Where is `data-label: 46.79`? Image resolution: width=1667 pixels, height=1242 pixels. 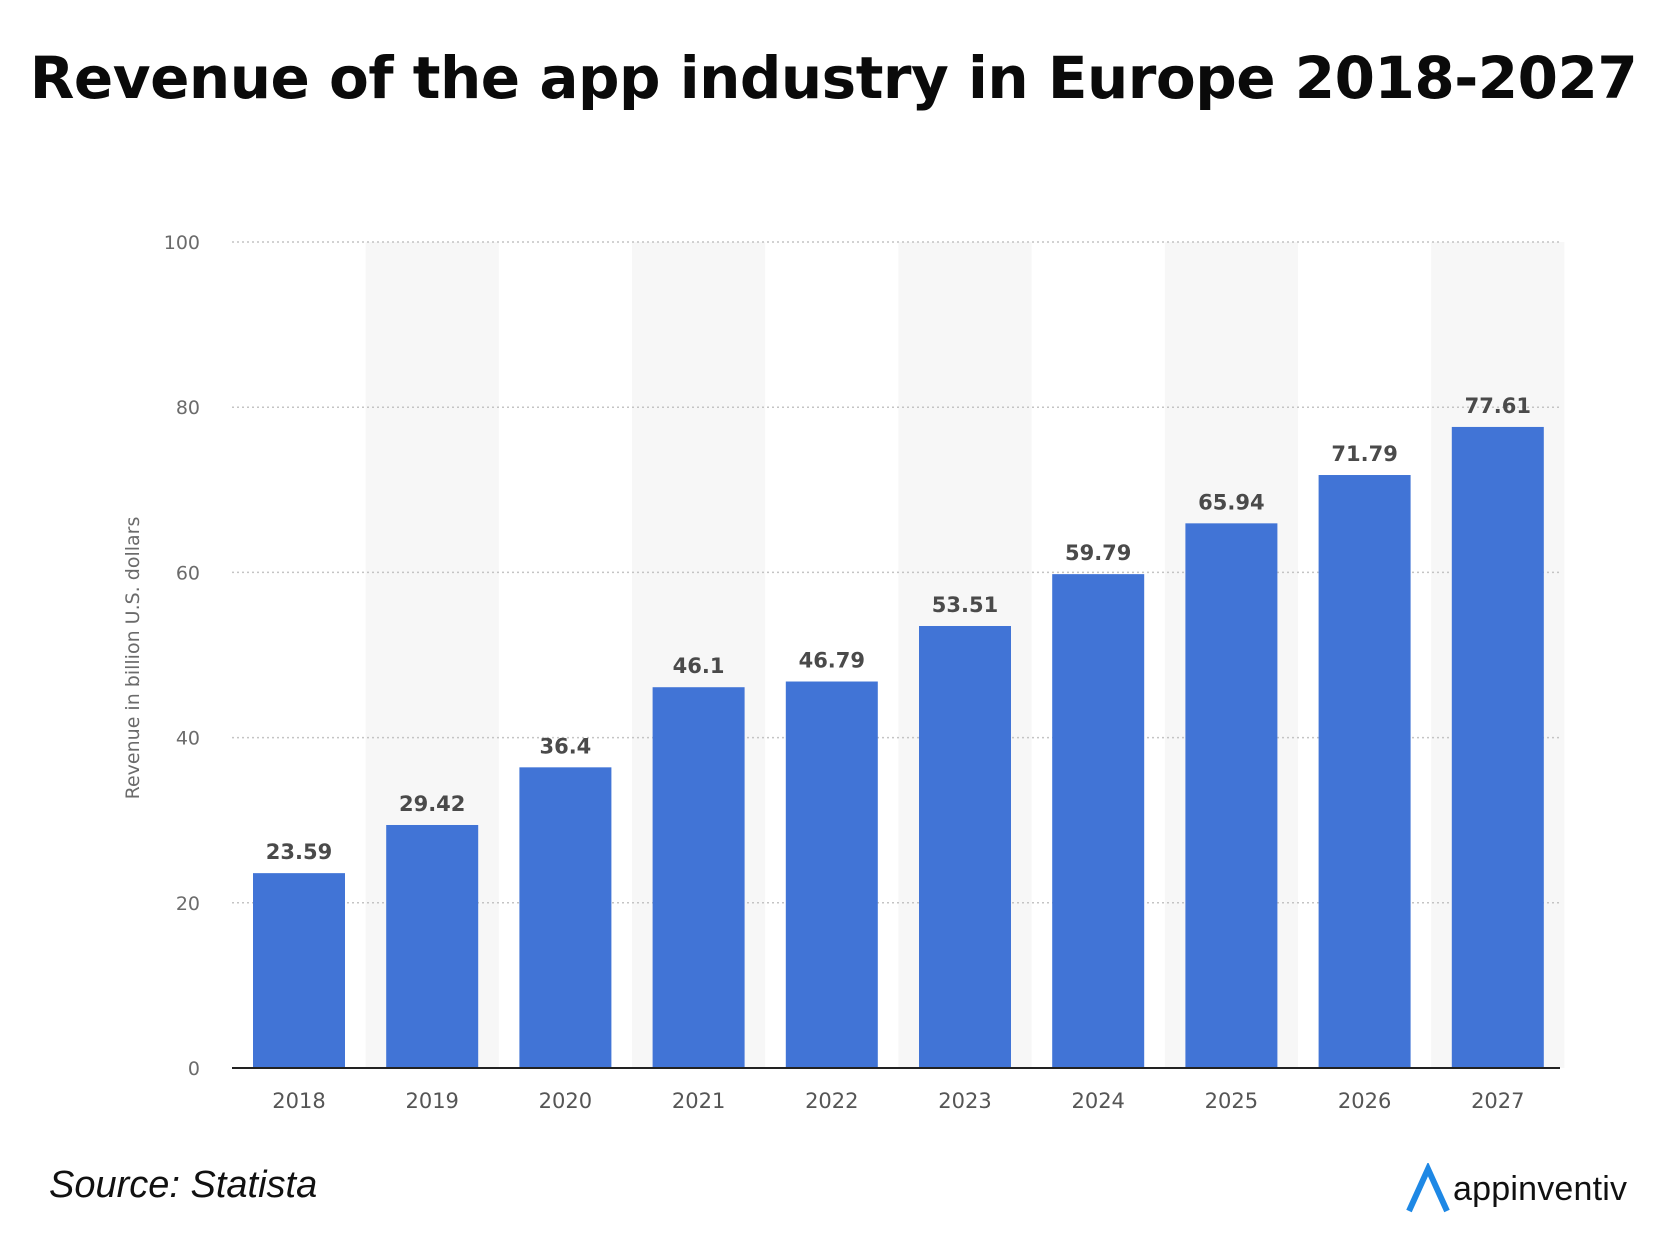
data-label: 46.79 is located at coordinates (832, 661).